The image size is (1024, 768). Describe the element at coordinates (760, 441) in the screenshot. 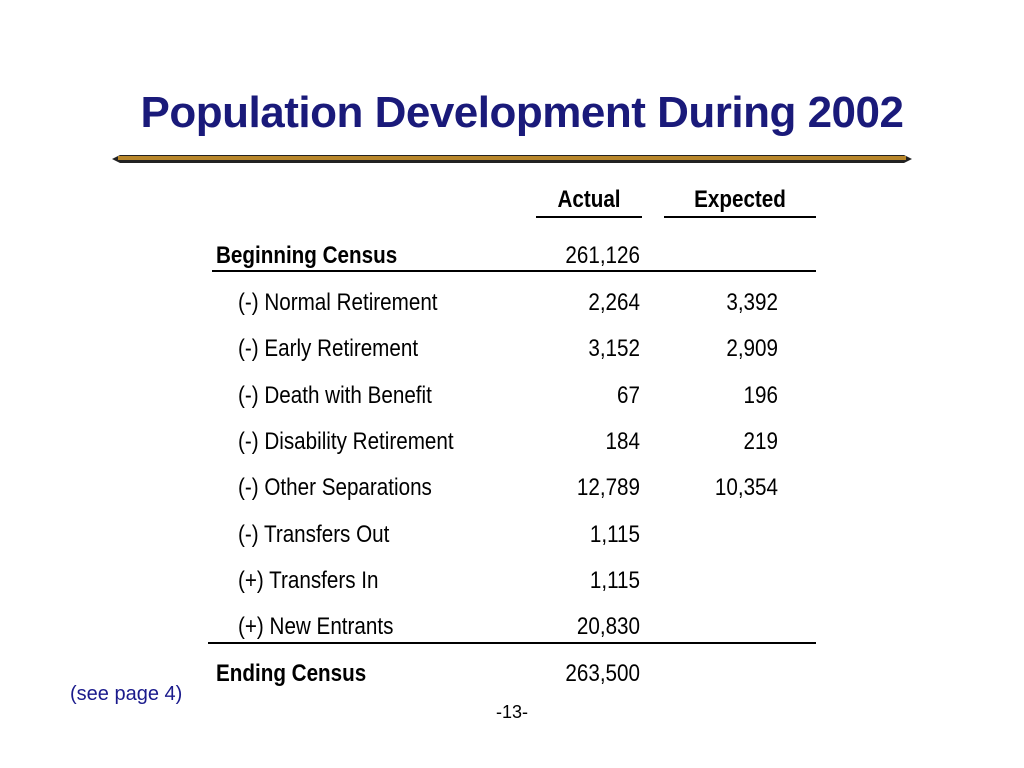

I see `table-row-expected: 219` at that location.